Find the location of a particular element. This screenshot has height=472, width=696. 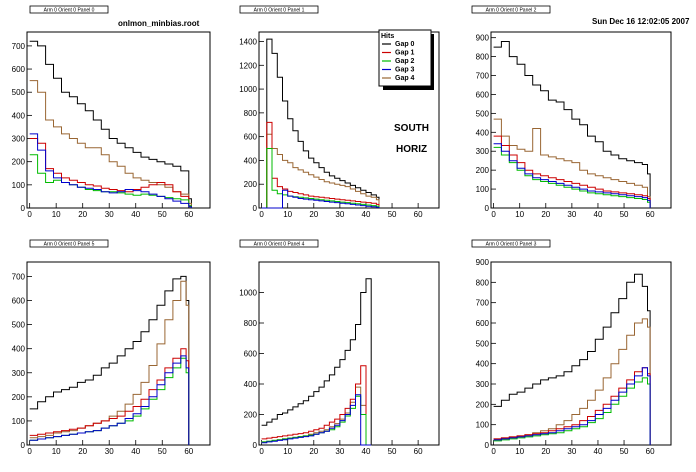

legend-label: Gap 0 is located at coordinates (405, 44).